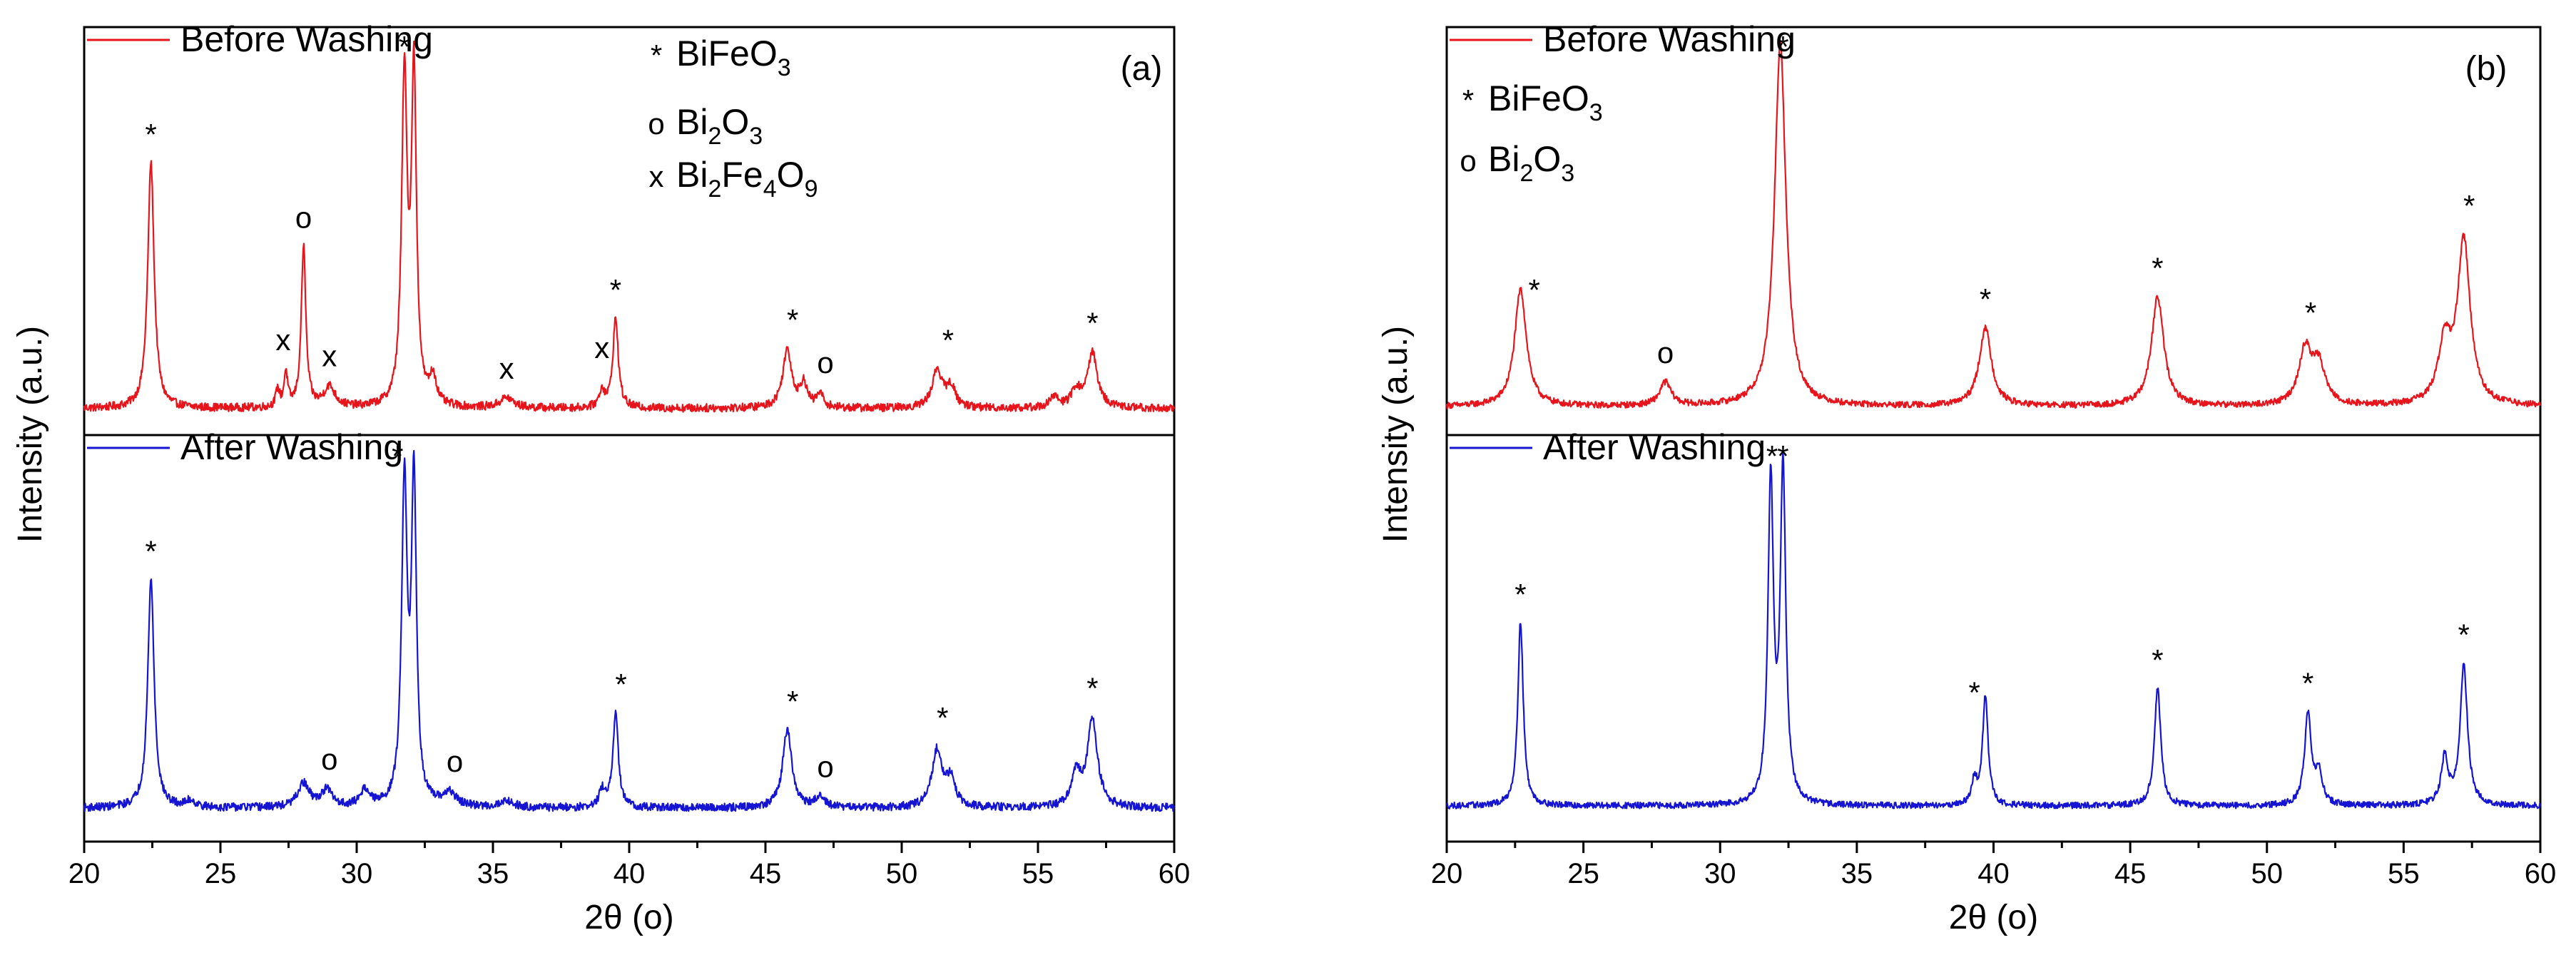 This screenshot has width=2576, height=955. I want to click on phase-legend-label-part: 9, so click(811, 189).